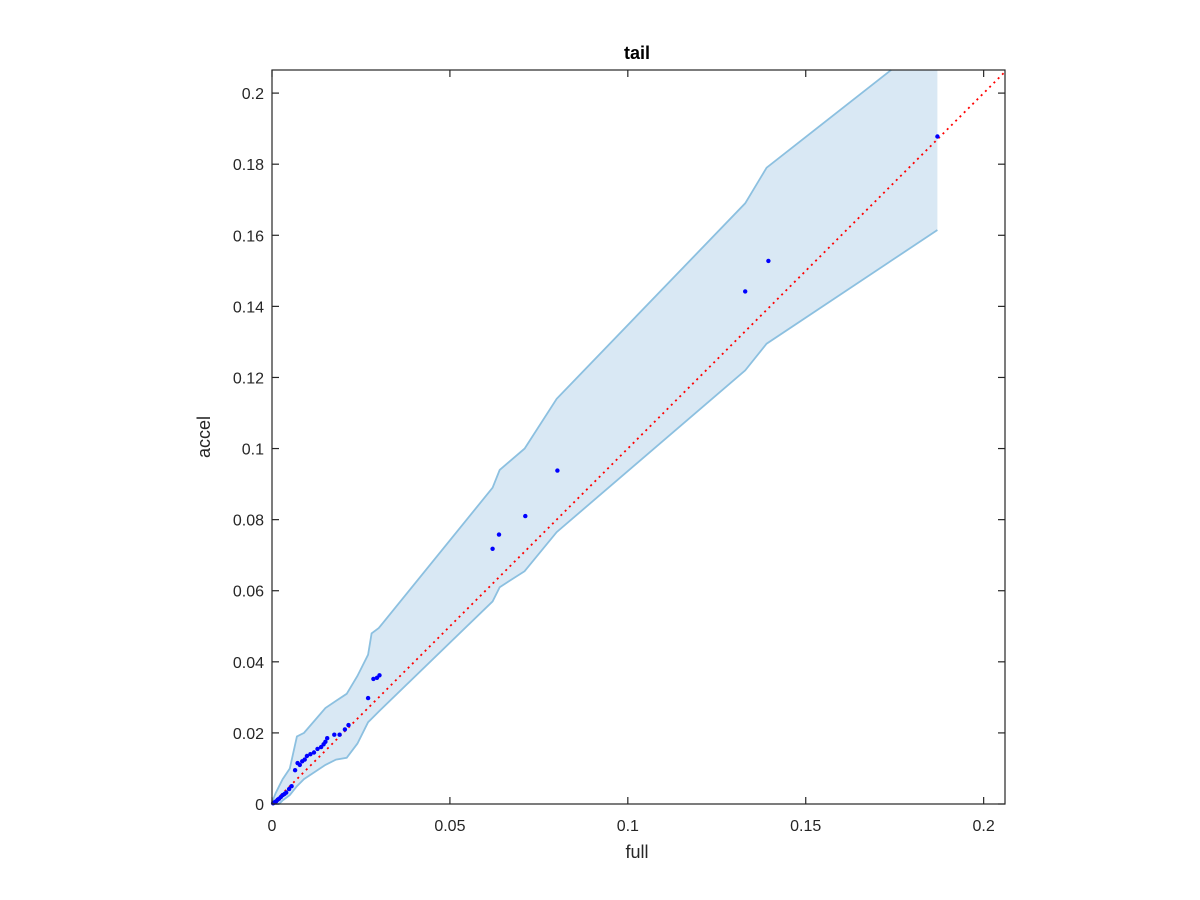  I want to click on x-tick-label: 0.1, so click(628, 826).